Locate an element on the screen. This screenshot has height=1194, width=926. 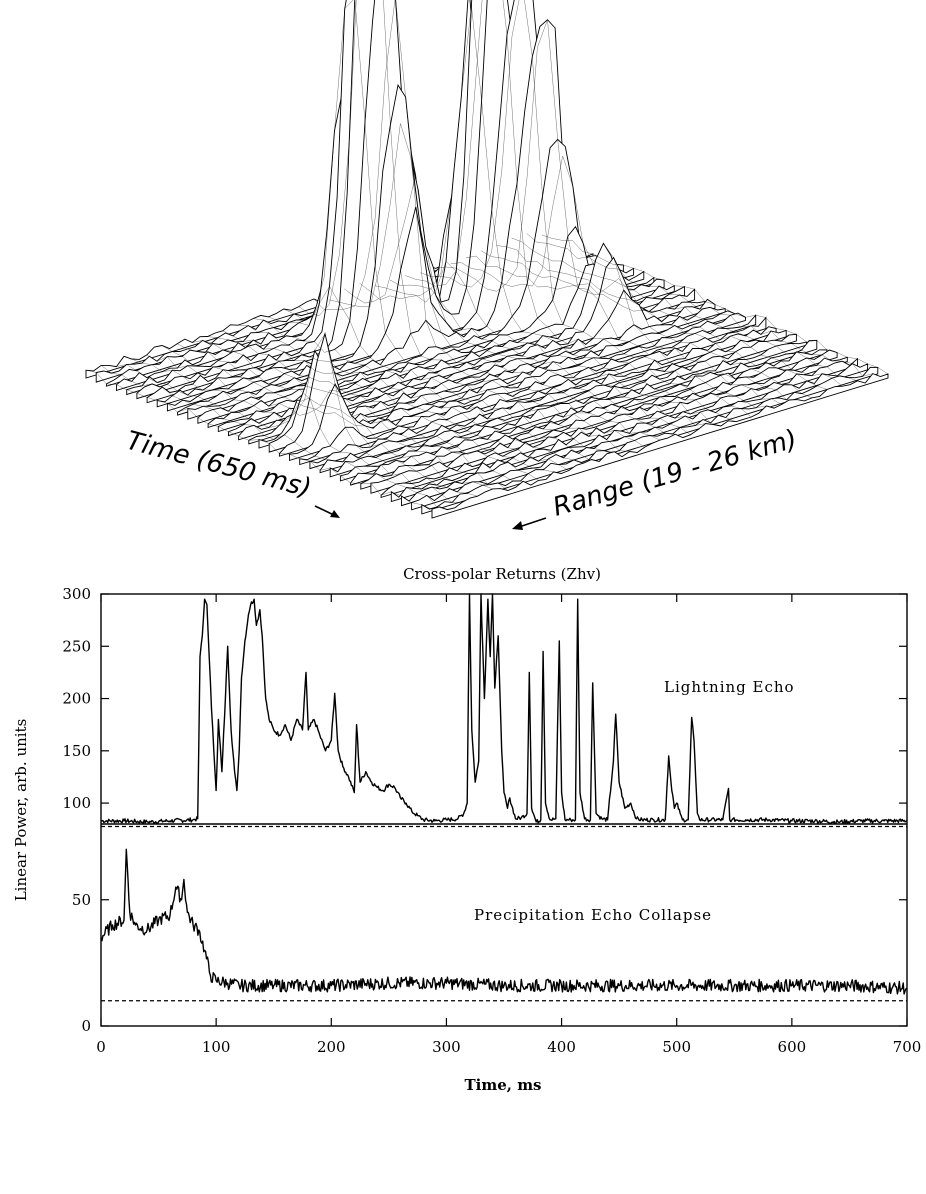
x-tick-label: 300 is located at coordinates (446, 1047).